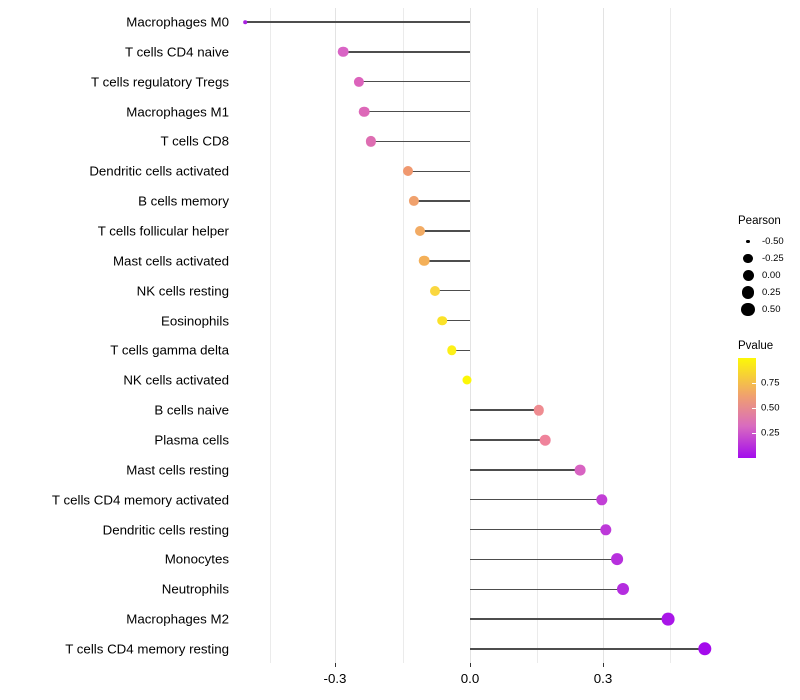  Describe the element at coordinates (770, 433) in the screenshot. I see `pvalue-legend-label: 0.25` at that location.